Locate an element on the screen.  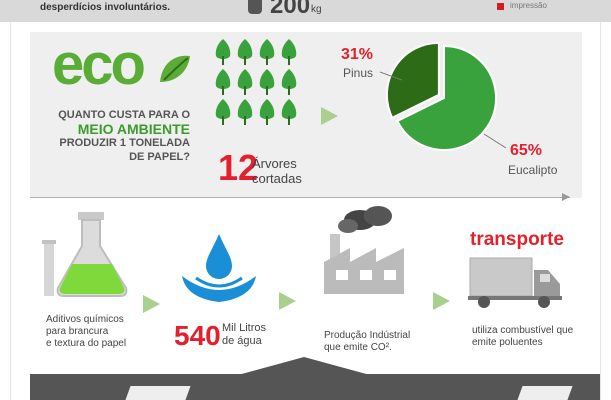
trees-count: 12 is located at coordinates (238, 167).